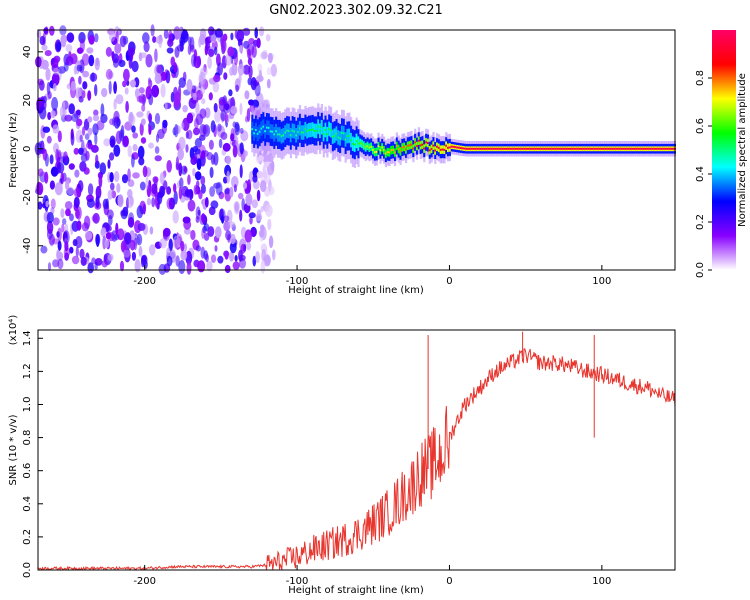 This screenshot has width=750, height=600. What do you see at coordinates (27, 438) in the screenshot?
I see `snr-y-tick-label: 0.8` at bounding box center [27, 438].